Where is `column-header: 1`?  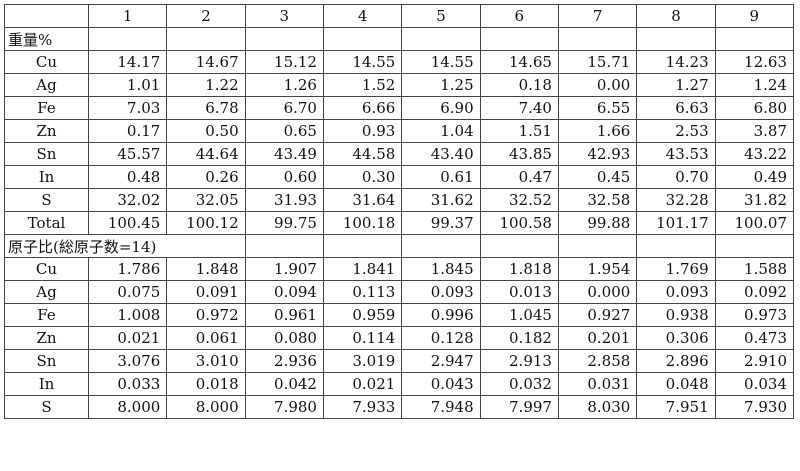 column-header: 1 is located at coordinates (127, 16).